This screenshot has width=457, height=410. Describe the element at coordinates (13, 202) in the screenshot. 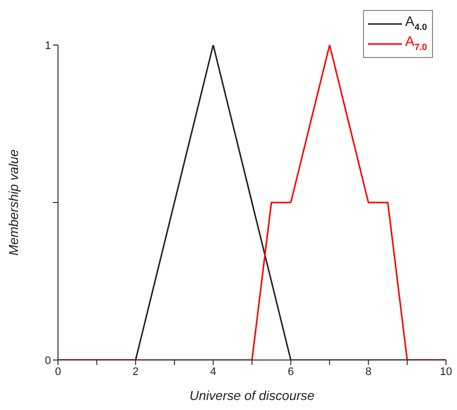

I see `y-axis-title: Membership value` at that location.